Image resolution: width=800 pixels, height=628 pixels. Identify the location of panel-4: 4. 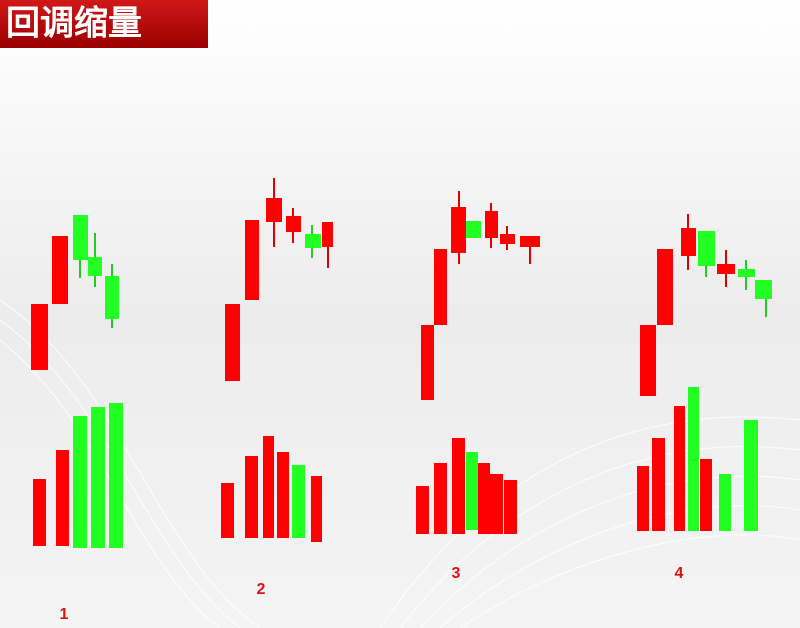
(704, 398).